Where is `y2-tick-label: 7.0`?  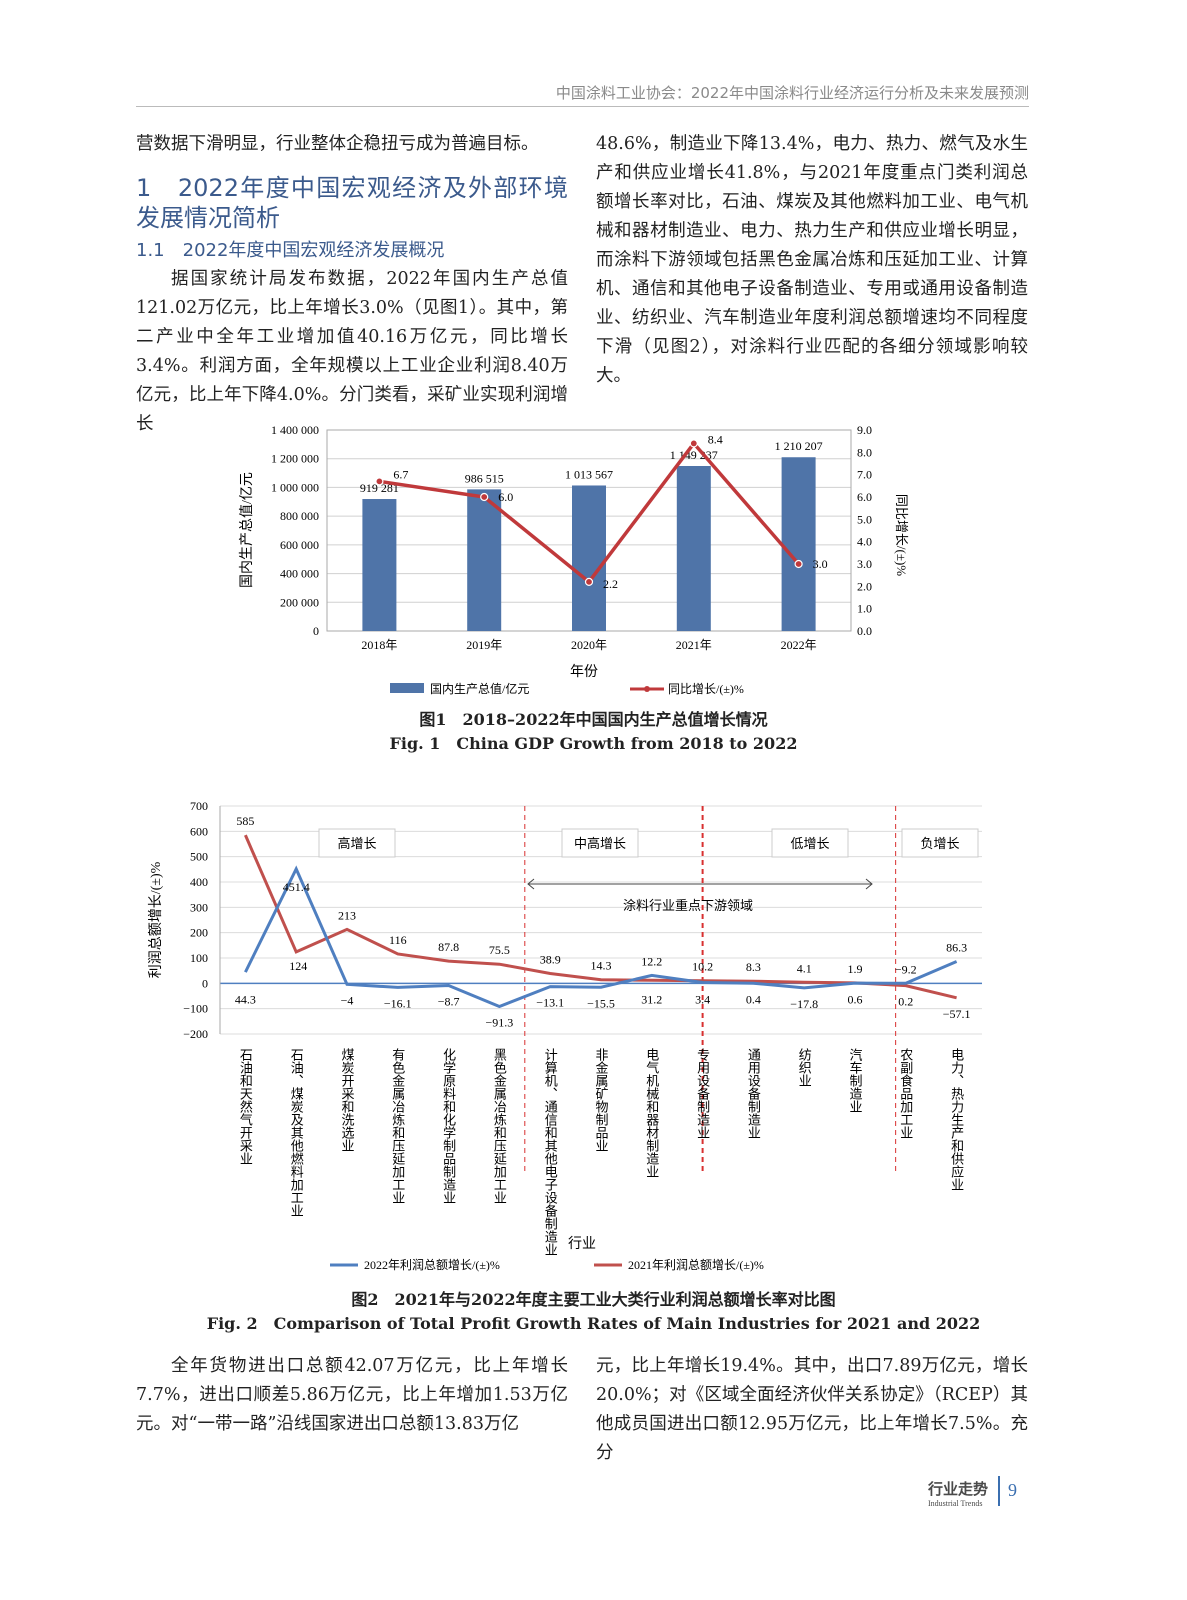 y2-tick-label: 7.0 is located at coordinates (864, 475).